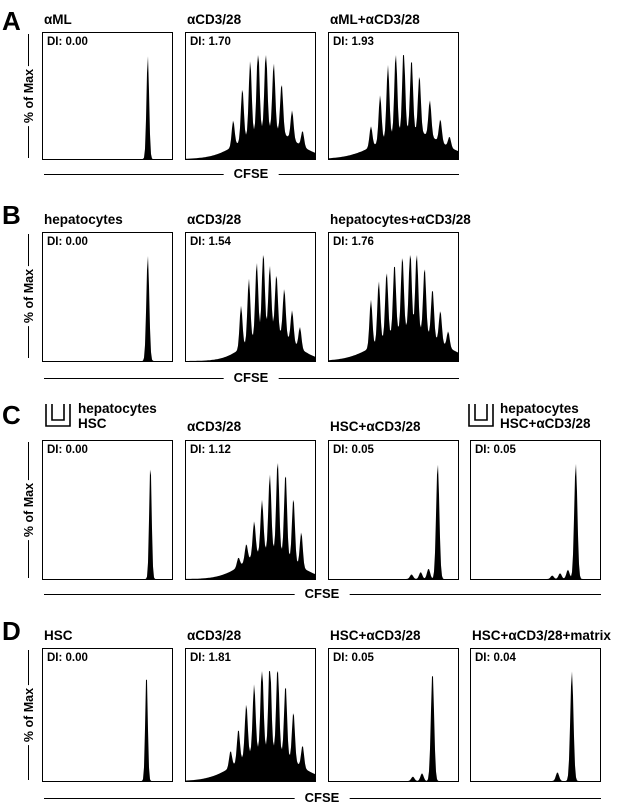 The height and width of the screenshot is (805, 629). I want to click on plot-title-line: HSC+αCD3/28, so click(545, 423).